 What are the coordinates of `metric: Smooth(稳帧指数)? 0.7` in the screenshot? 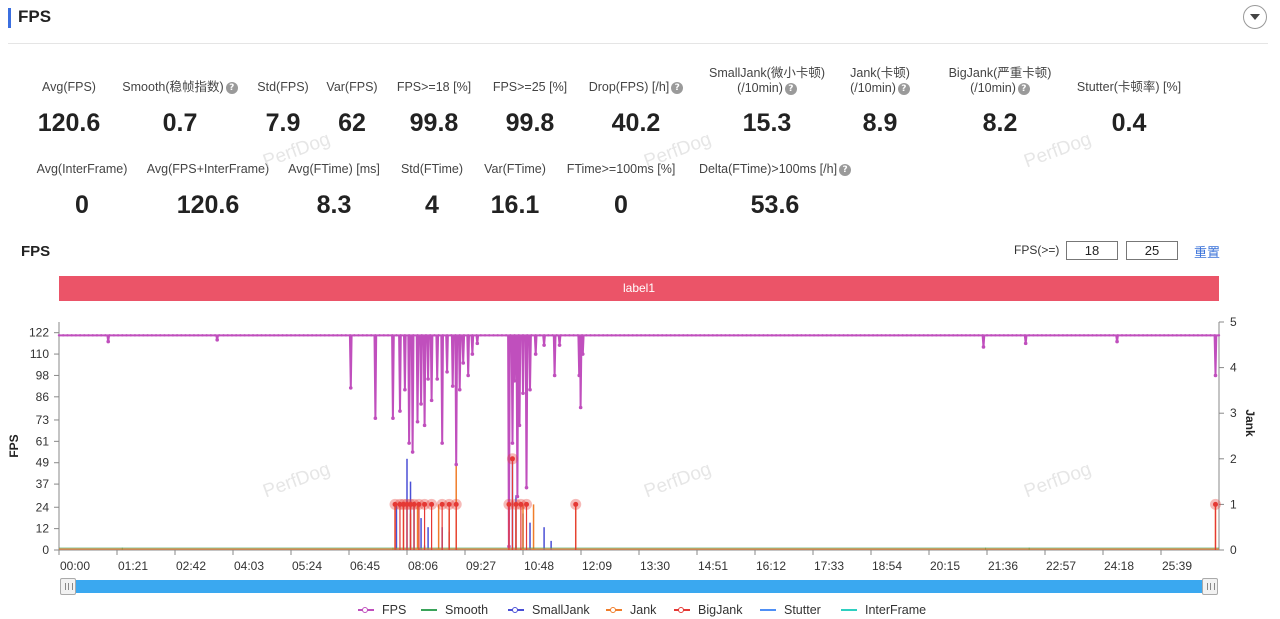 It's located at (180, 108).